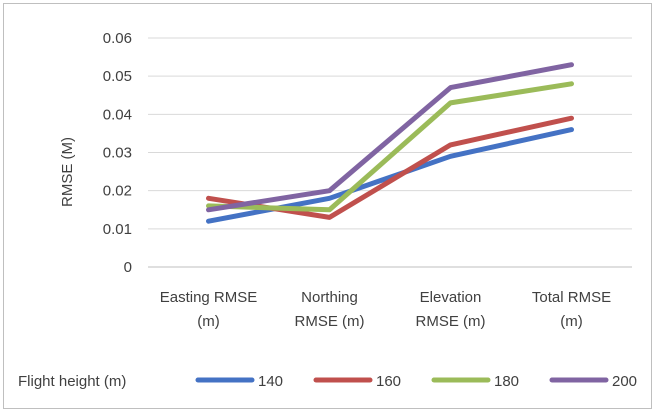 This screenshot has height=414, width=657. I want to click on legend-label-180: 180, so click(506, 381).